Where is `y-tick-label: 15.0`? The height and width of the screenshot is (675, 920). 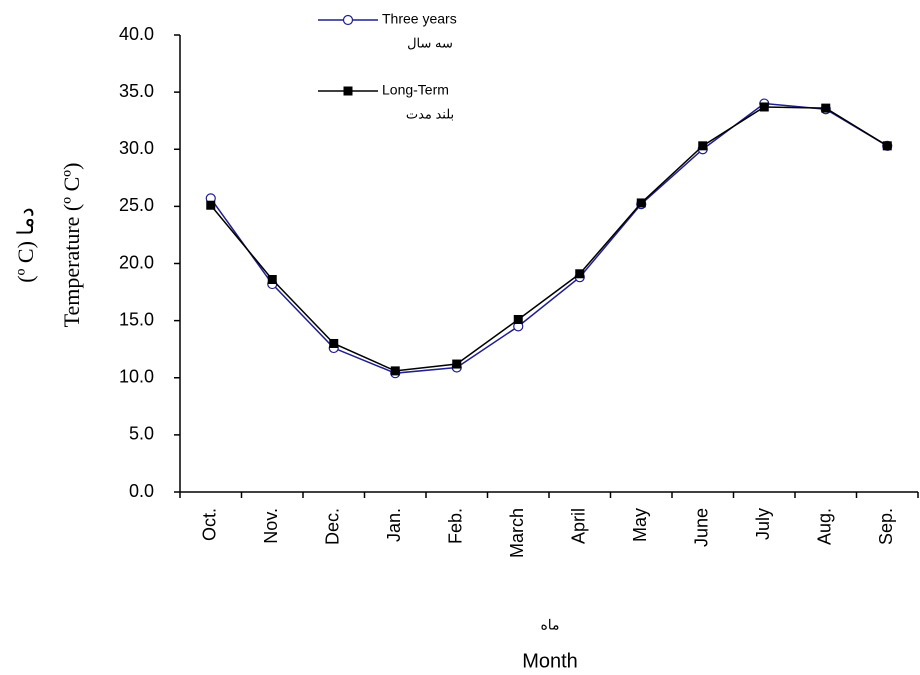
y-tick-label: 15.0 is located at coordinates (136, 319).